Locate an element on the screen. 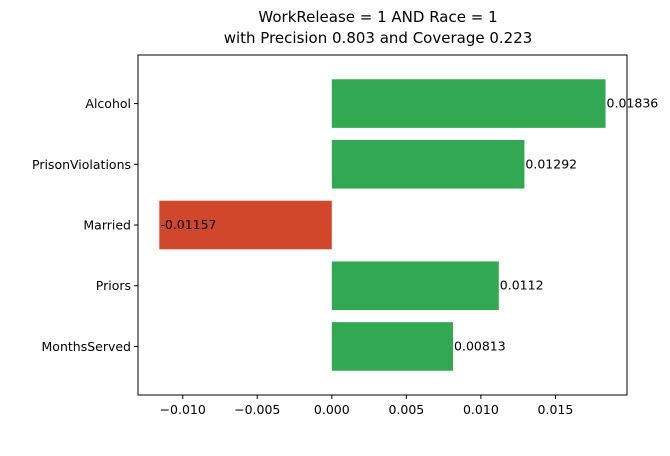 The height and width of the screenshot is (456, 670). x-tick-label-4: 0.010 is located at coordinates (481, 409).